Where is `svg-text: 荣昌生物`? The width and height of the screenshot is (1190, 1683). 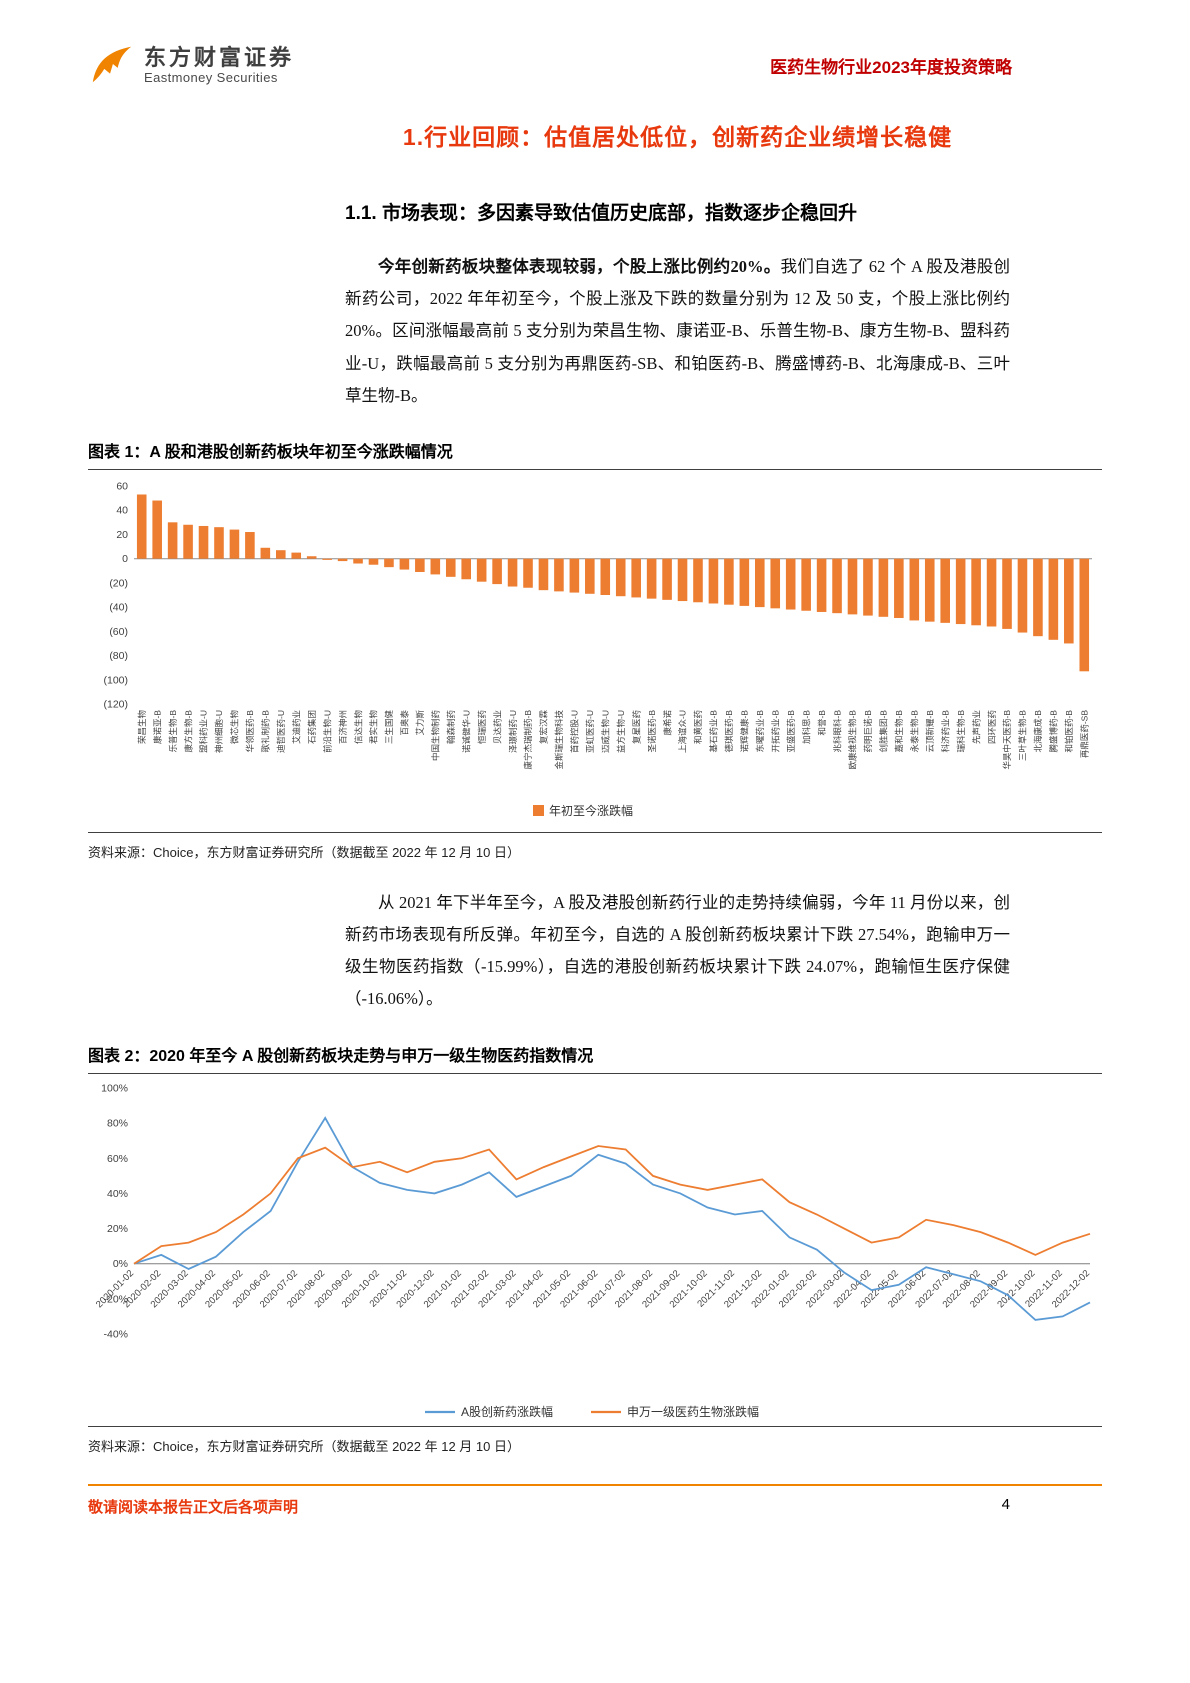
svg-text: 荣昌生物 is located at coordinates (142, 726).